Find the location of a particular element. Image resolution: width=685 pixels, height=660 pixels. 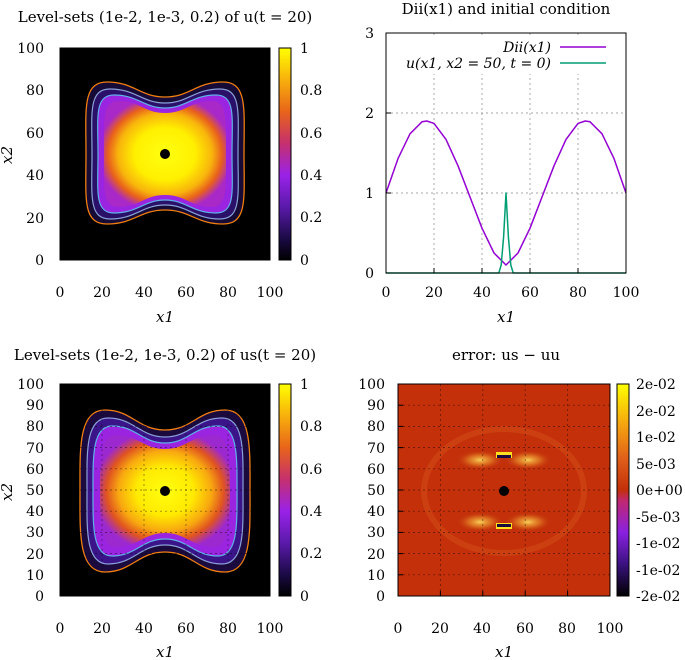

panel3-ticks is located at coordinates (165, 490).